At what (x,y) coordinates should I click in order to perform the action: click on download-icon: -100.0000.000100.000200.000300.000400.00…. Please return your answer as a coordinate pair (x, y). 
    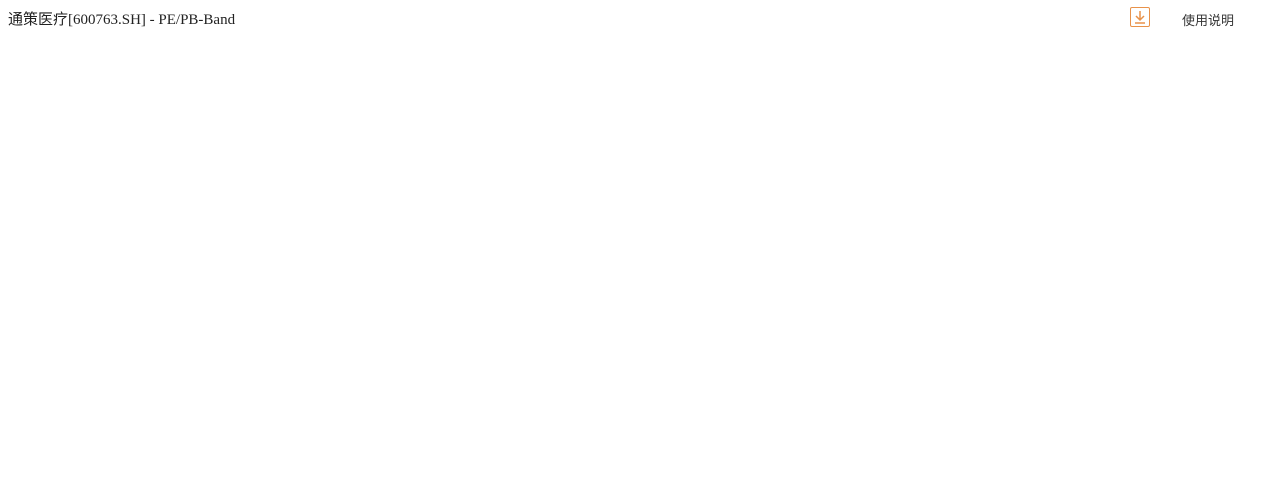
    Looking at the image, I should click on (1201, 235).